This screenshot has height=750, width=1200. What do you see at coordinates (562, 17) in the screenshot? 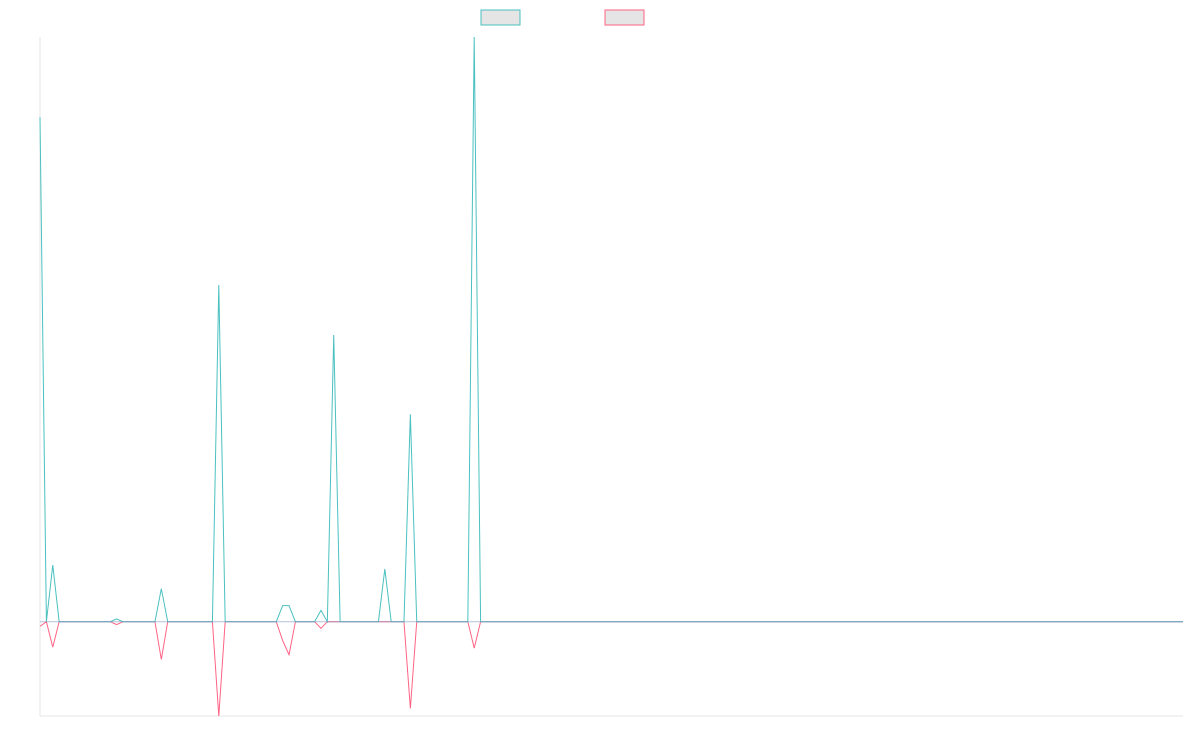
I see `legend` at bounding box center [562, 17].